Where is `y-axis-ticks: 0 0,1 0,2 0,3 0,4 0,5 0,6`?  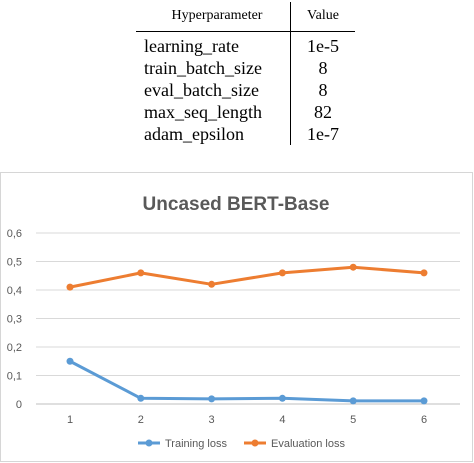 y-axis-ticks: 0 0,1 0,2 0,3 0,4 0,5 0,6 is located at coordinates (14, 319).